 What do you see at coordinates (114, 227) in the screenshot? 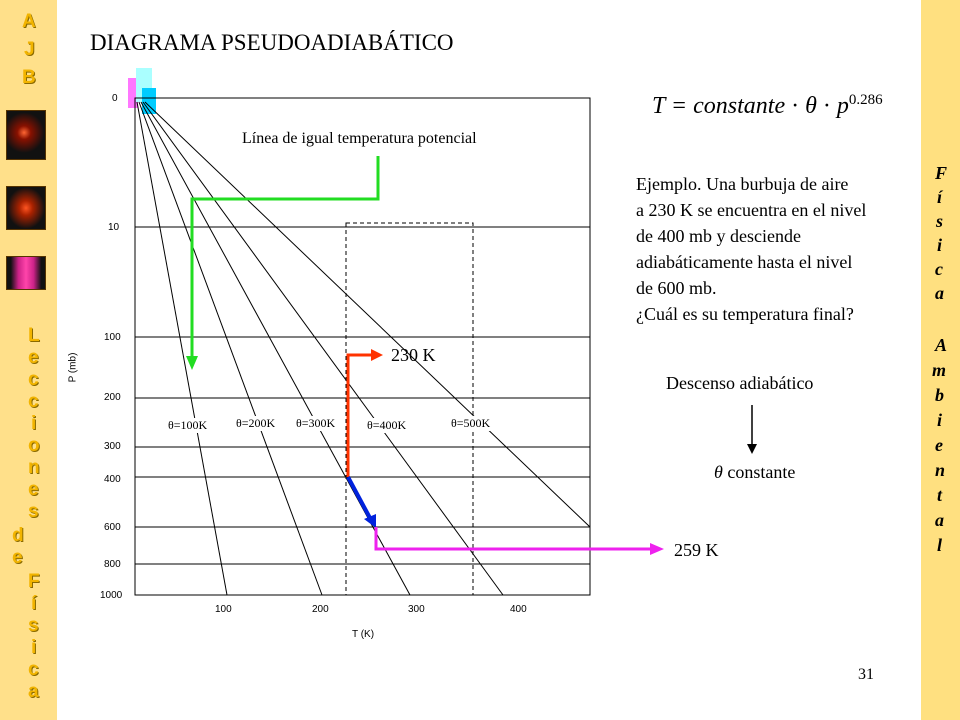
I see `pressure-tick: 10` at bounding box center [114, 227].